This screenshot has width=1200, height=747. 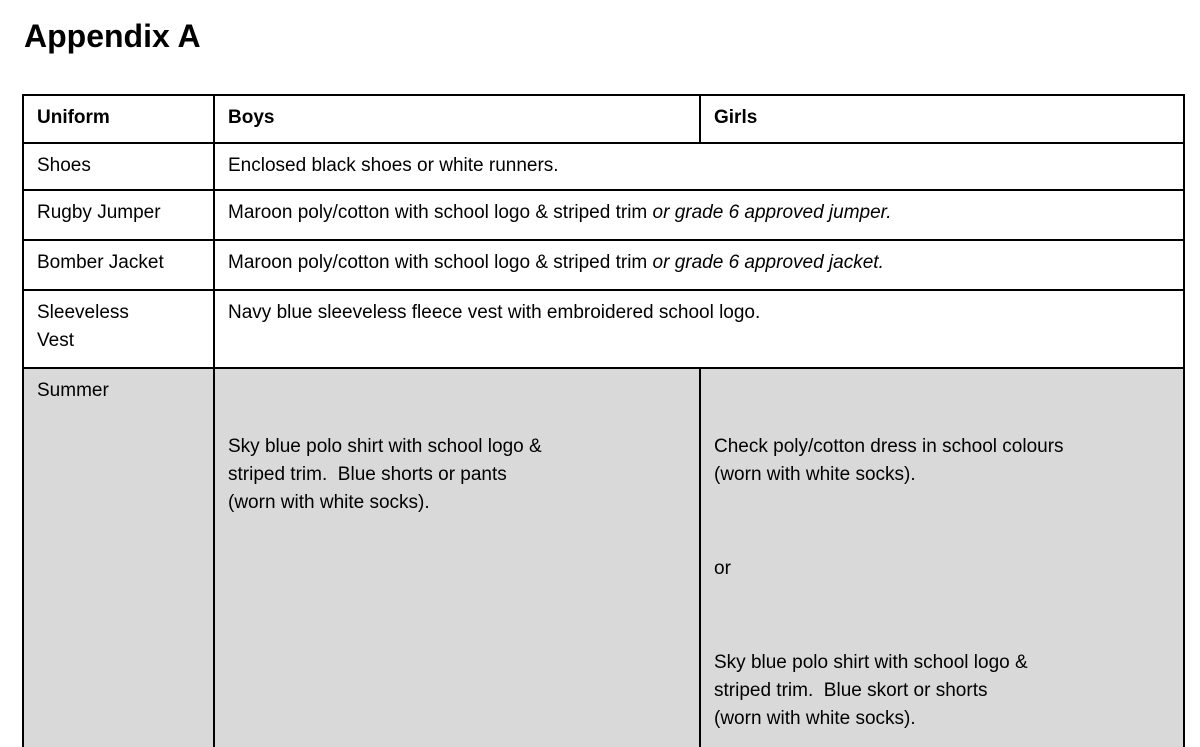 What do you see at coordinates (457, 119) in the screenshot?
I see `header-boys: Boys` at bounding box center [457, 119].